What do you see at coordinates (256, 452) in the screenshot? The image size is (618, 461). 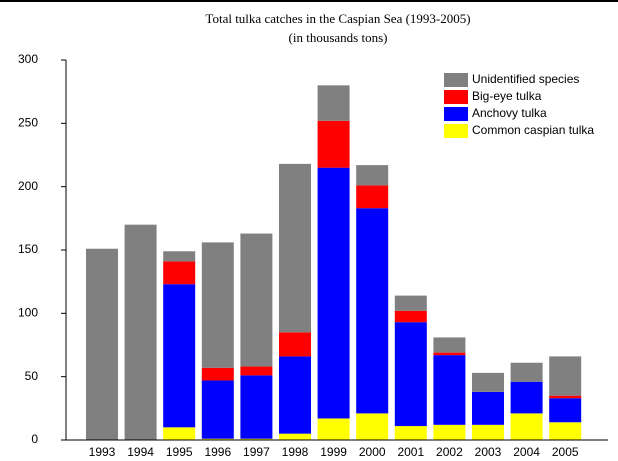 I see `x-tick-label: 1997` at bounding box center [256, 452].